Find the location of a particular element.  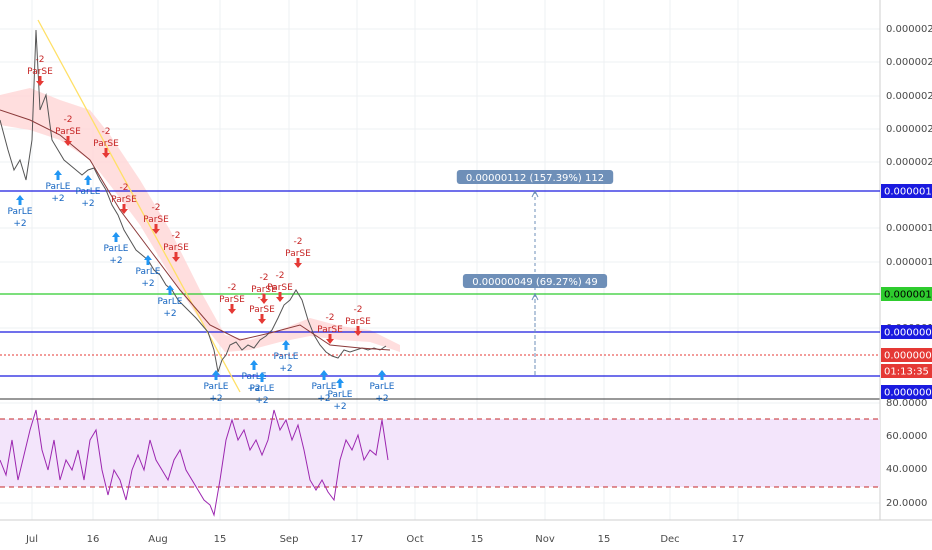

price-tick-label: 0.00000160 is located at coordinates (909, 228).